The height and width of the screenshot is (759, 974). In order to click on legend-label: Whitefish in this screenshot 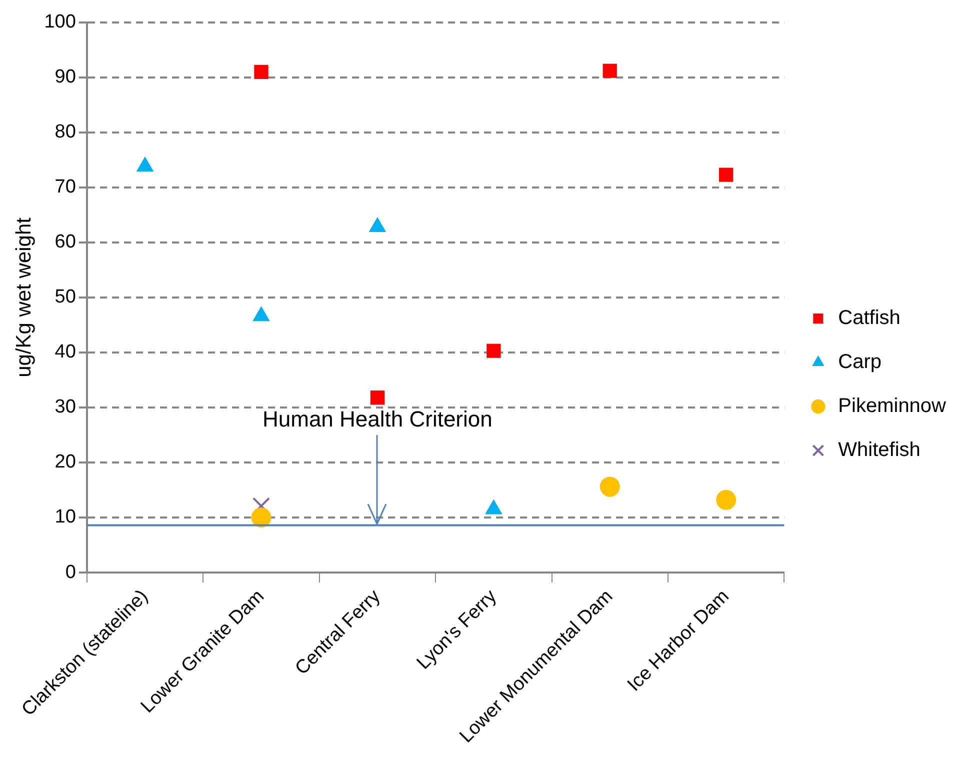, I will do `click(879, 450)`.